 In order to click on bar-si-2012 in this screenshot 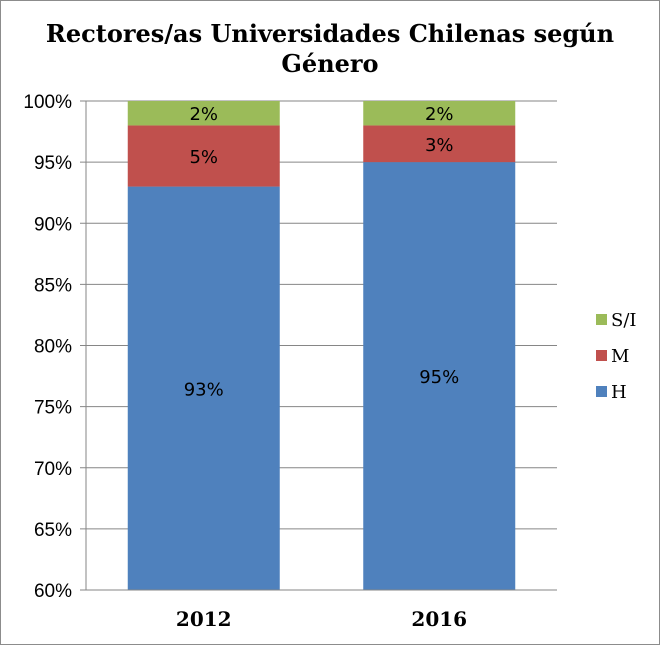, I will do `click(203, 113)`.